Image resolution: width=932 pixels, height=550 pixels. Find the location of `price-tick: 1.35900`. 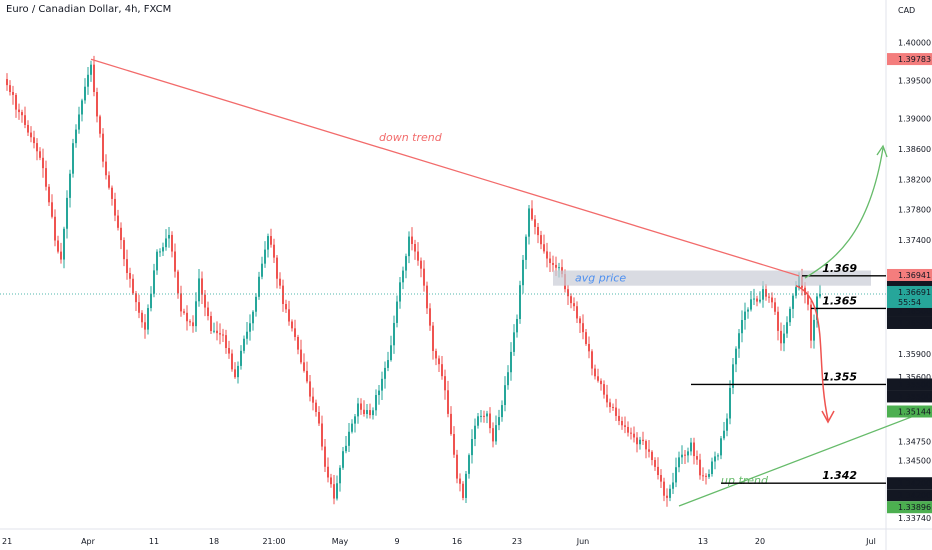

price-tick: 1.35900 is located at coordinates (914, 354).